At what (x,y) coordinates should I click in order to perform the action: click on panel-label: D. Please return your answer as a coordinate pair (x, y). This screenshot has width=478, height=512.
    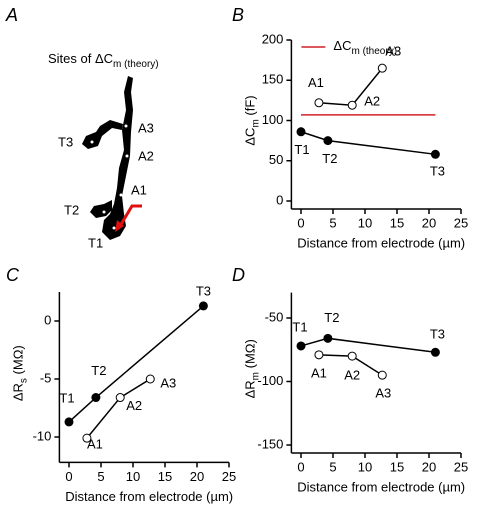
    Looking at the image, I should click on (238, 275).